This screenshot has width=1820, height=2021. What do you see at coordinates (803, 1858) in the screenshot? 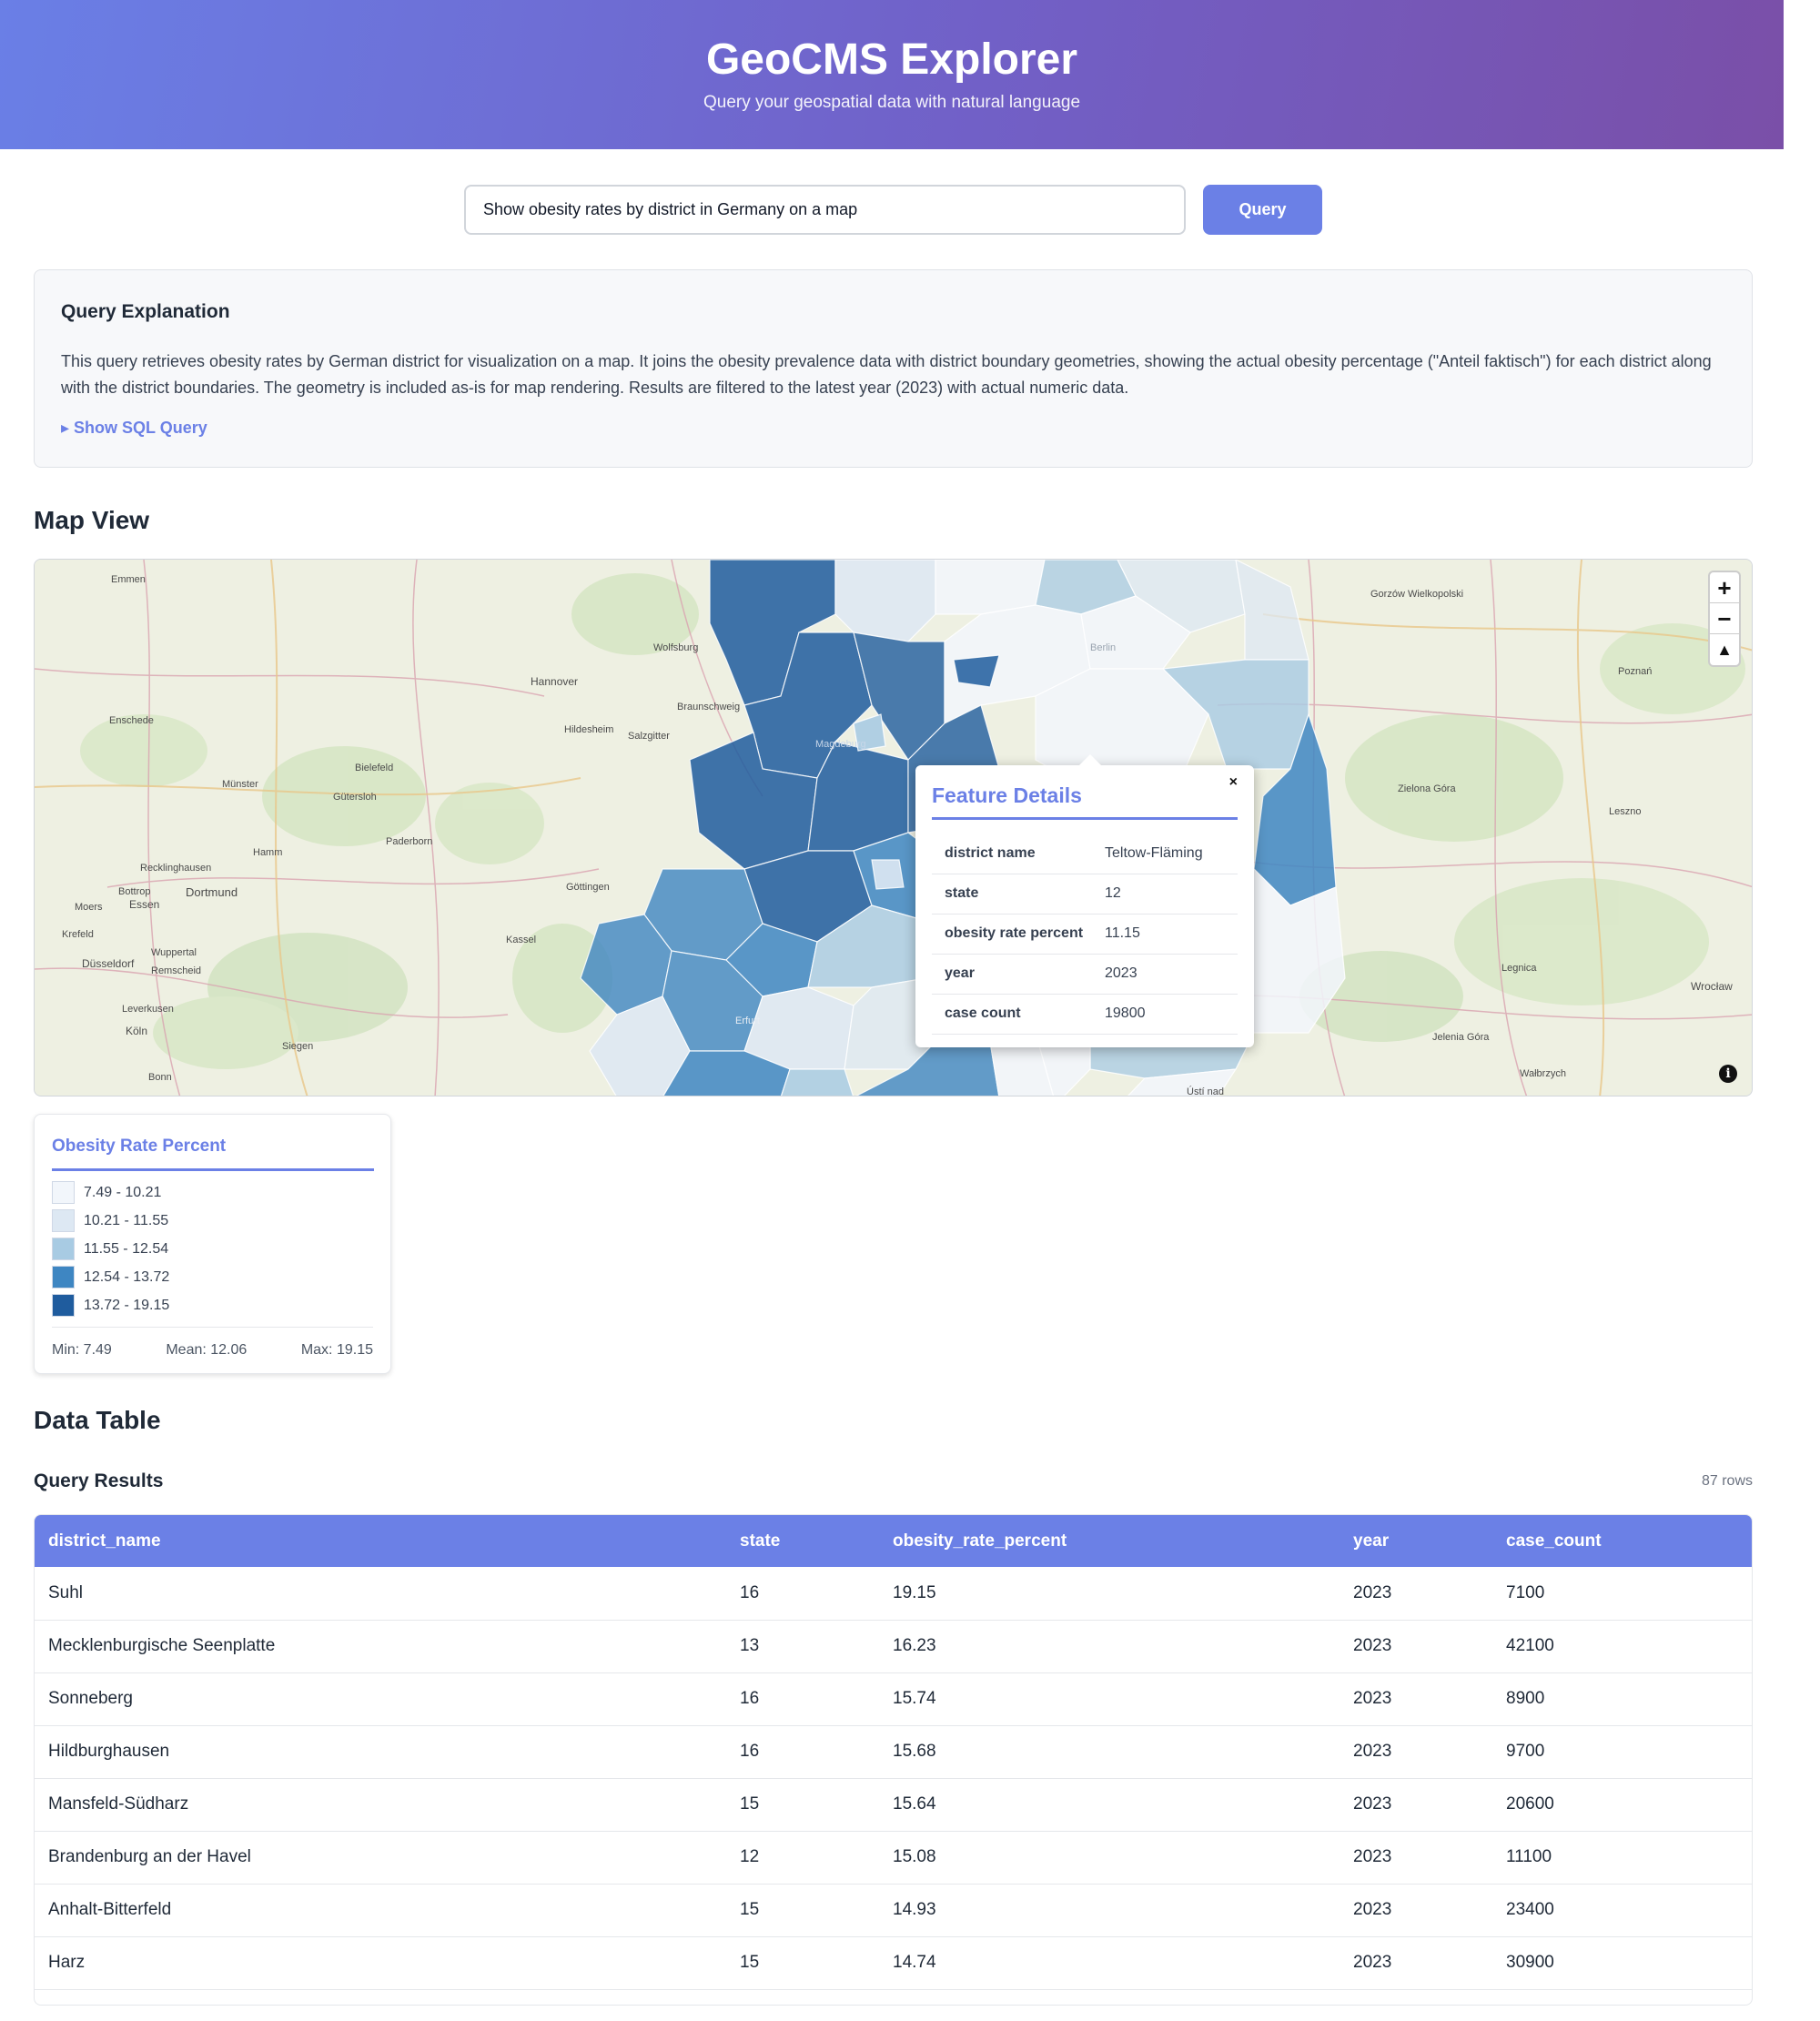
I see `table-cell: 12` at bounding box center [803, 1858].